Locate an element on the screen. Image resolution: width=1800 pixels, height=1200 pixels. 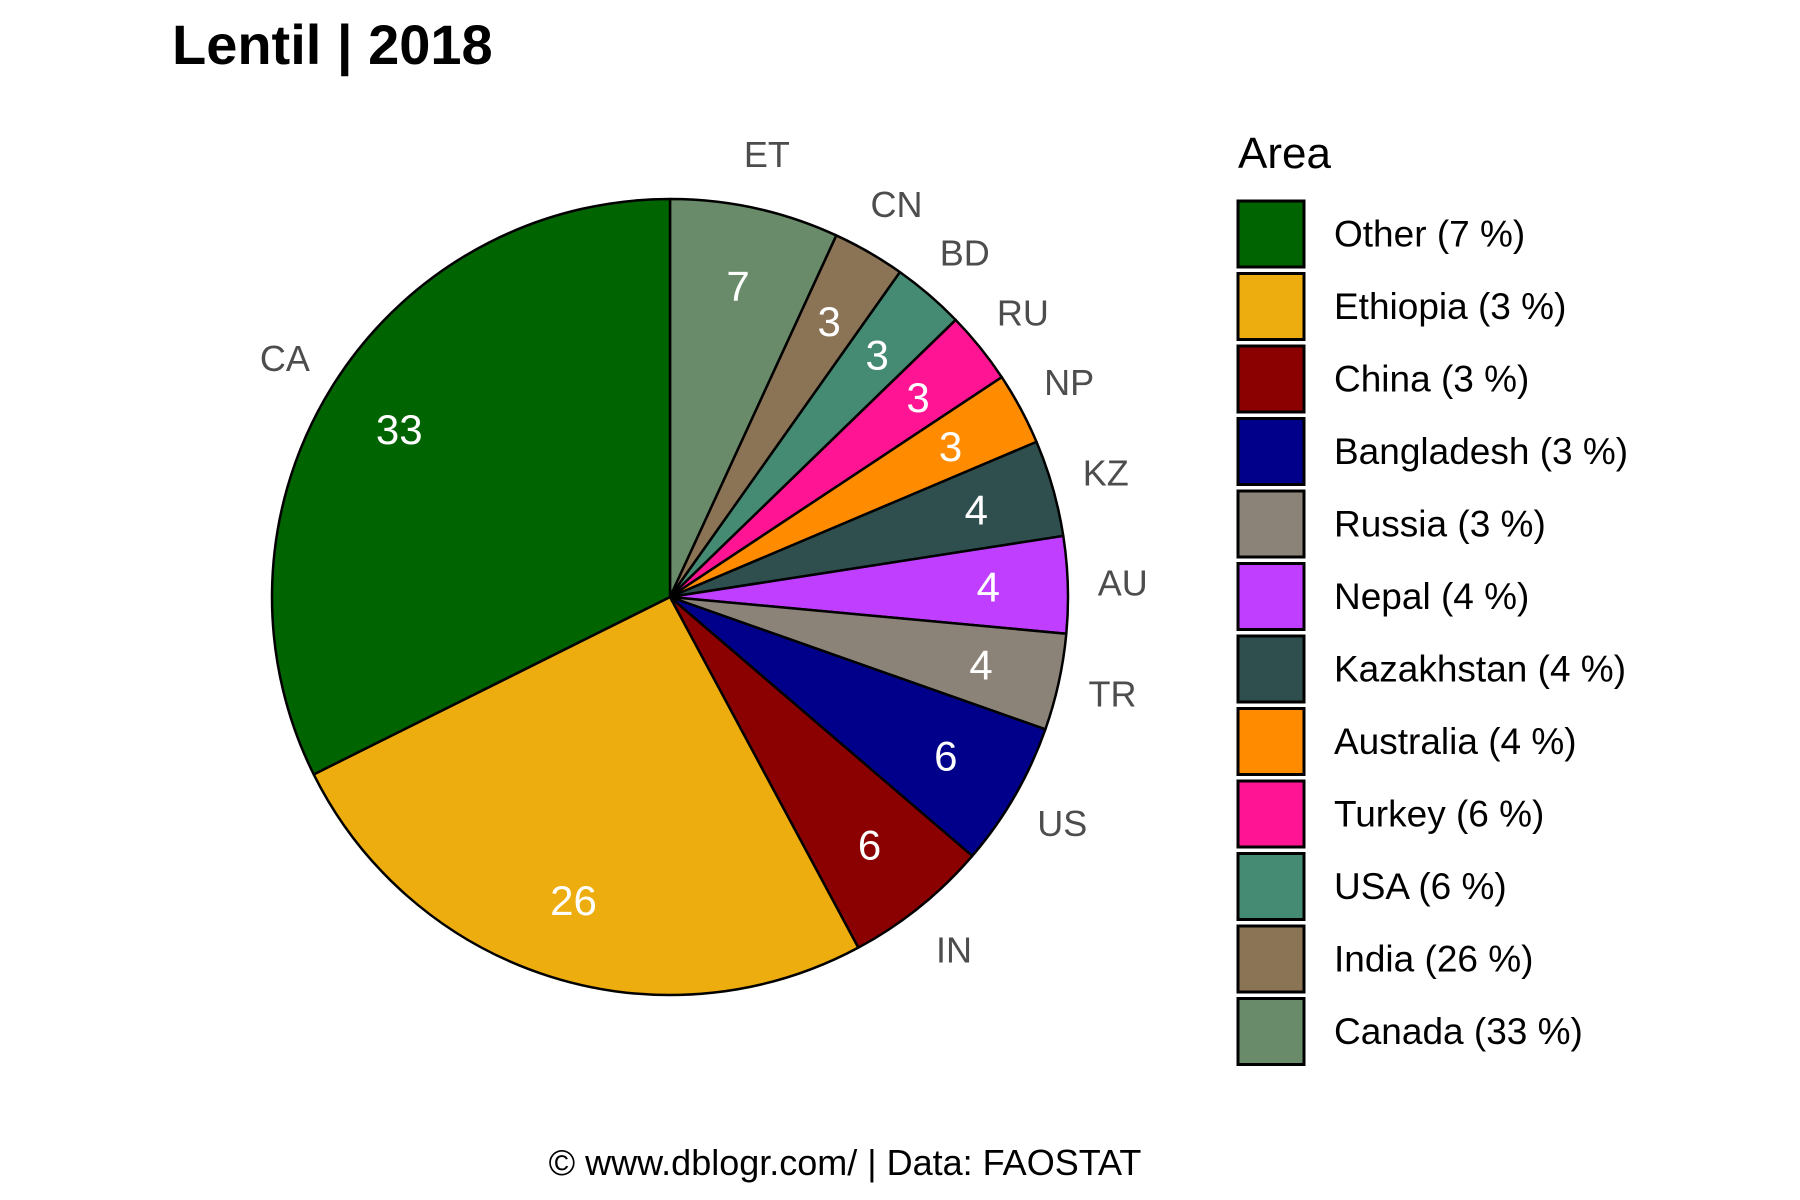
legend-label: USA (6 %) is located at coordinates (1420, 886).